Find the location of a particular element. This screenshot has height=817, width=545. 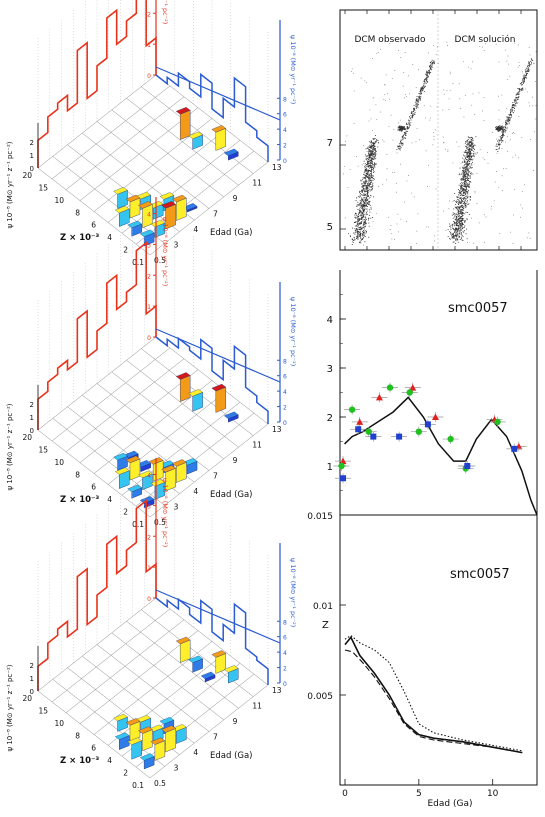

observed-sfh-label: ψ 10⁻⁸ (M⊙ yr⁻¹ pc⁻²) is located at coordinates (165, 12).